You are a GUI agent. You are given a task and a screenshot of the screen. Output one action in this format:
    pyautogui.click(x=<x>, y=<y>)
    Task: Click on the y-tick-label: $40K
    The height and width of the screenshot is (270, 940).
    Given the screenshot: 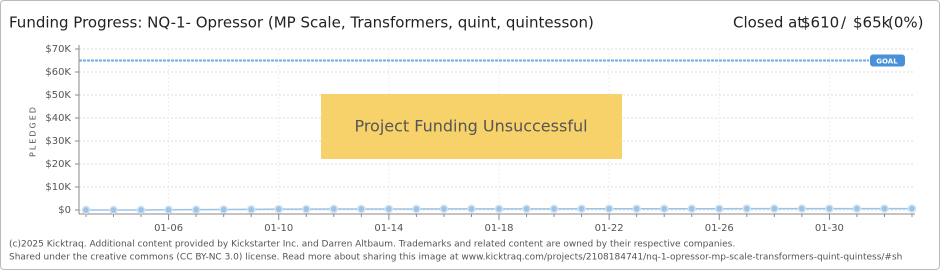 What is the action you would take?
    pyautogui.click(x=58, y=118)
    